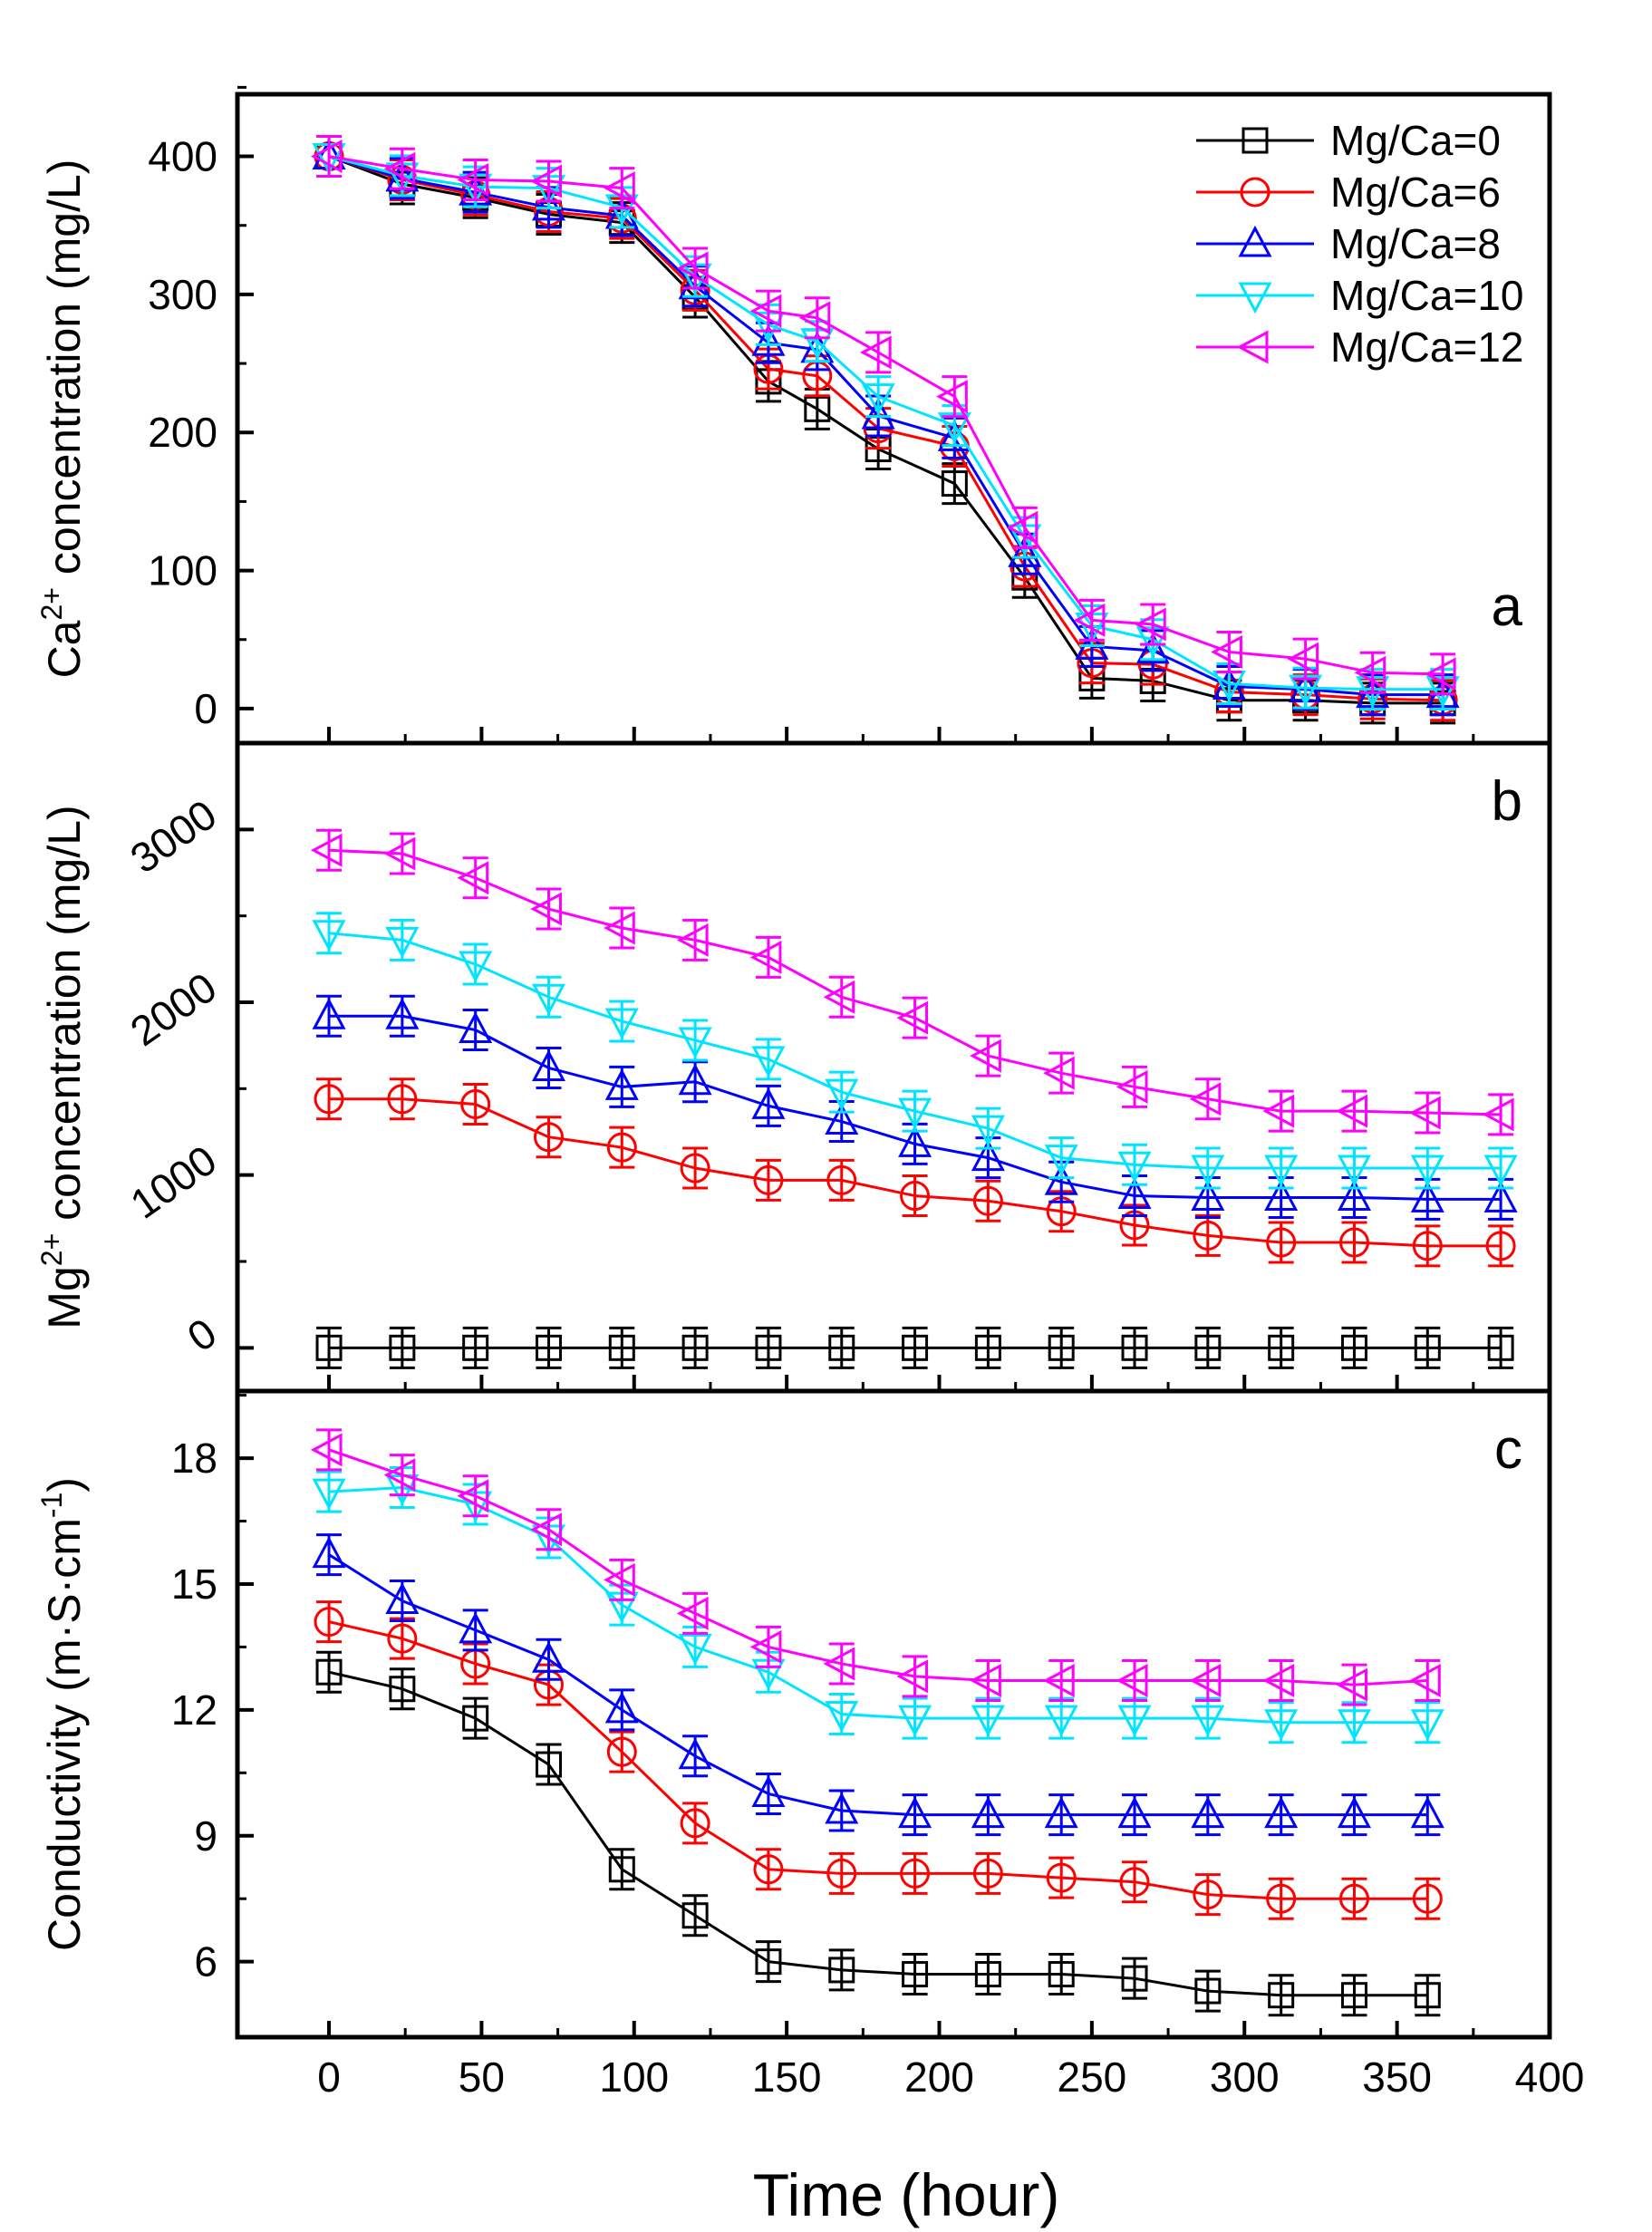 This screenshot has height=2232, width=1652. Describe the element at coordinates (1415, 192) in the screenshot. I see `legend-label: Mg/Ca=6` at that location.